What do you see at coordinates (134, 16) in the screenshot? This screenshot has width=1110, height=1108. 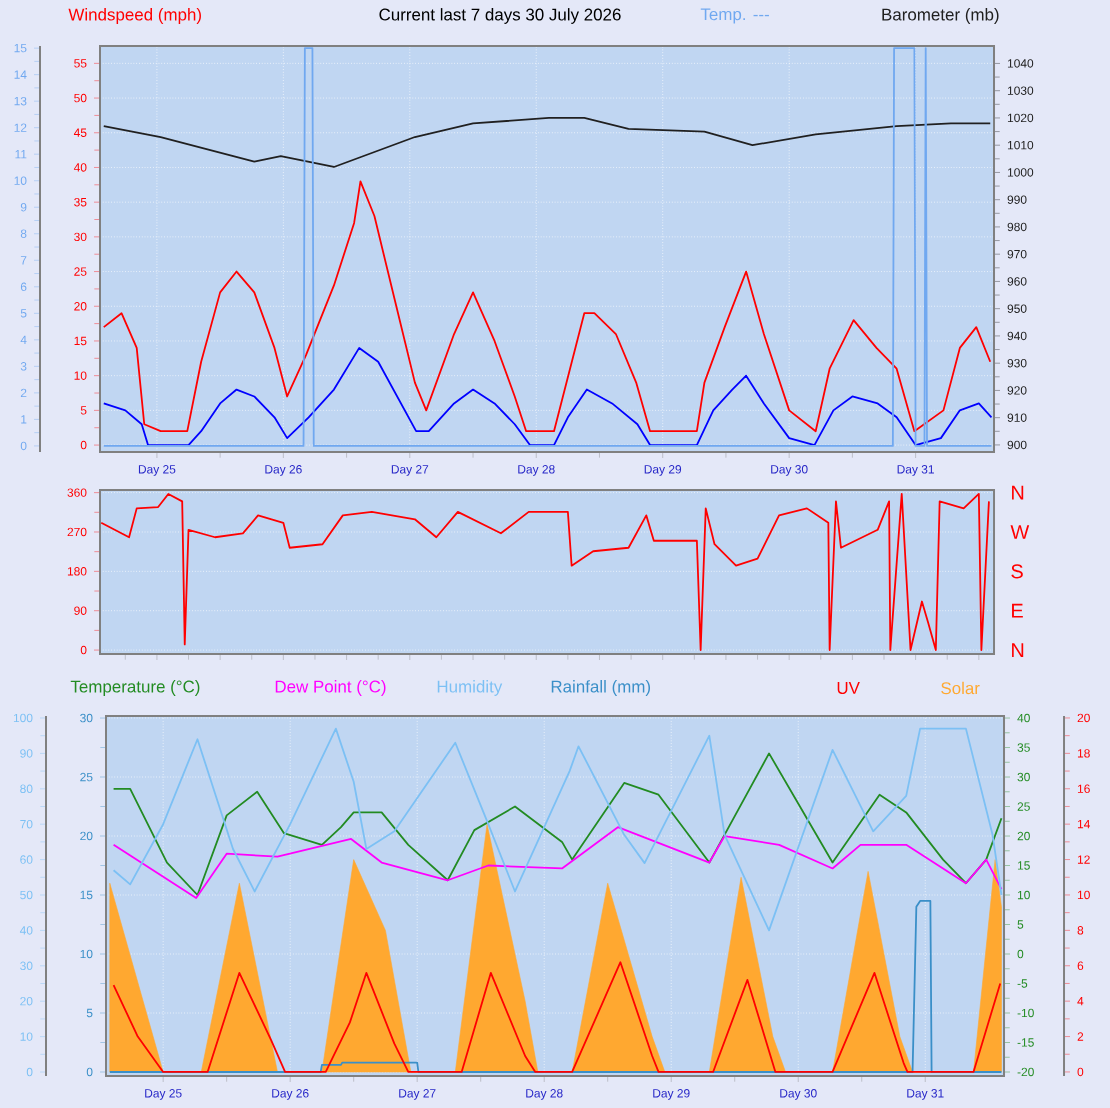 I see `y-axis-title: Windspeed (mph)` at bounding box center [134, 16].